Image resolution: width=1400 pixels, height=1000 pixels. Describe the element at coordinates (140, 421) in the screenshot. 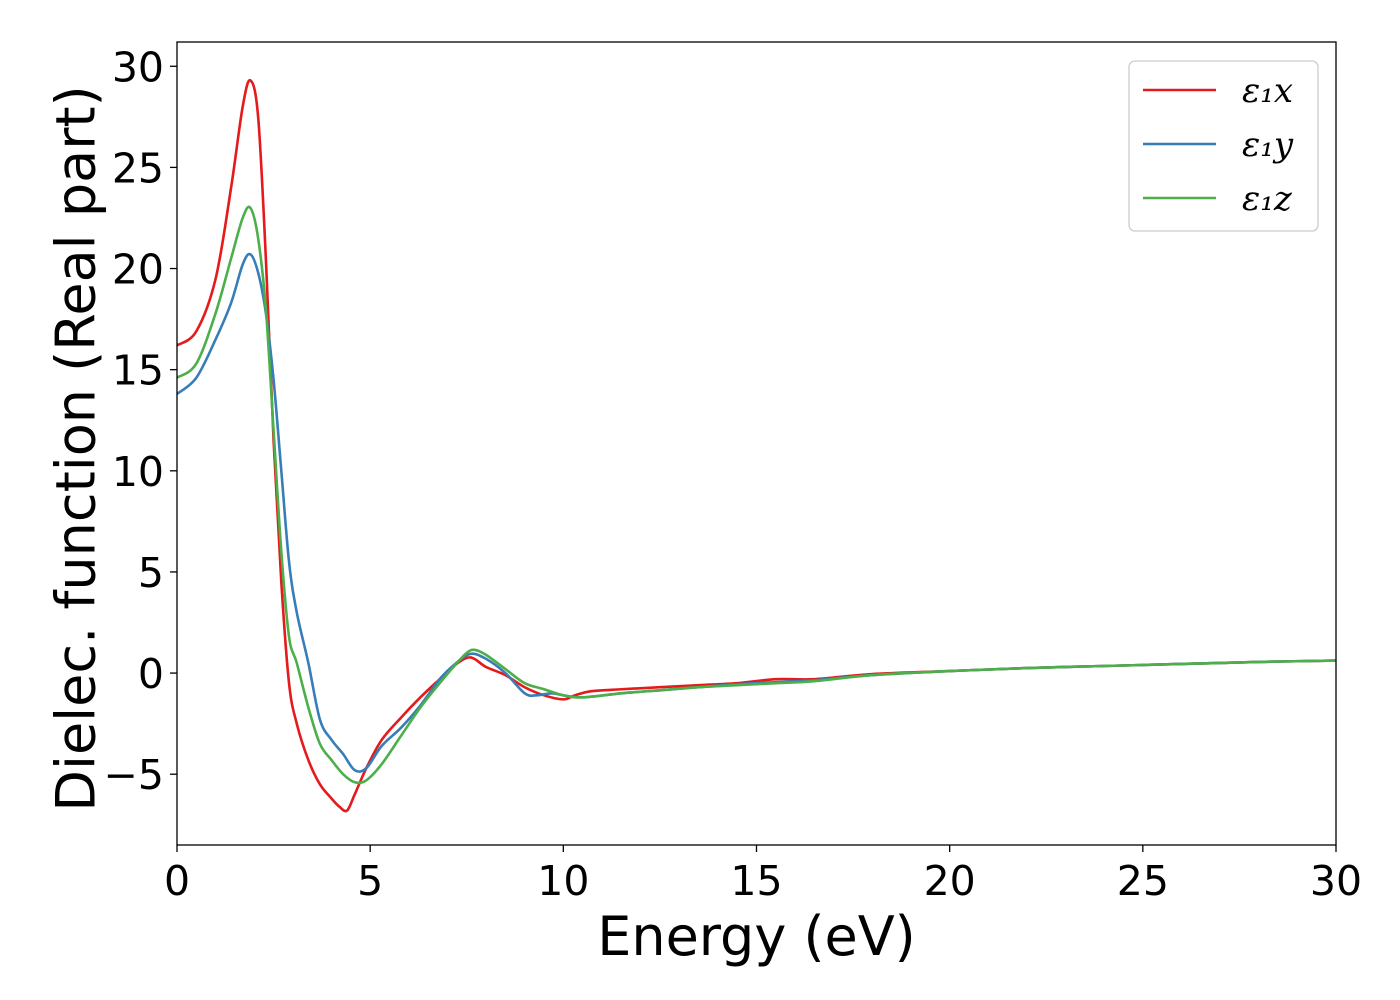

I see `y-axis-ticks: −5 0 5 10 15 20 25 30` at that location.